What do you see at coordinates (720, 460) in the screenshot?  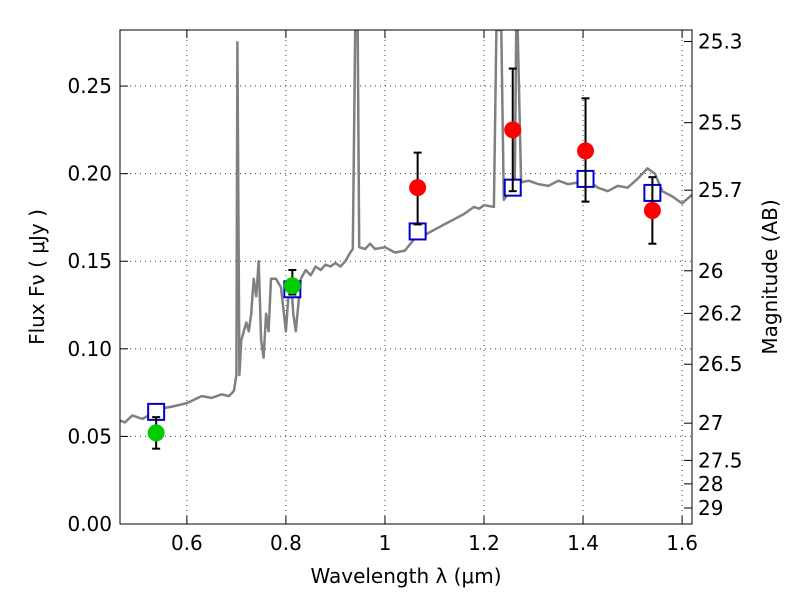 I see `magnitude-tick-label: 27.5` at bounding box center [720, 460].